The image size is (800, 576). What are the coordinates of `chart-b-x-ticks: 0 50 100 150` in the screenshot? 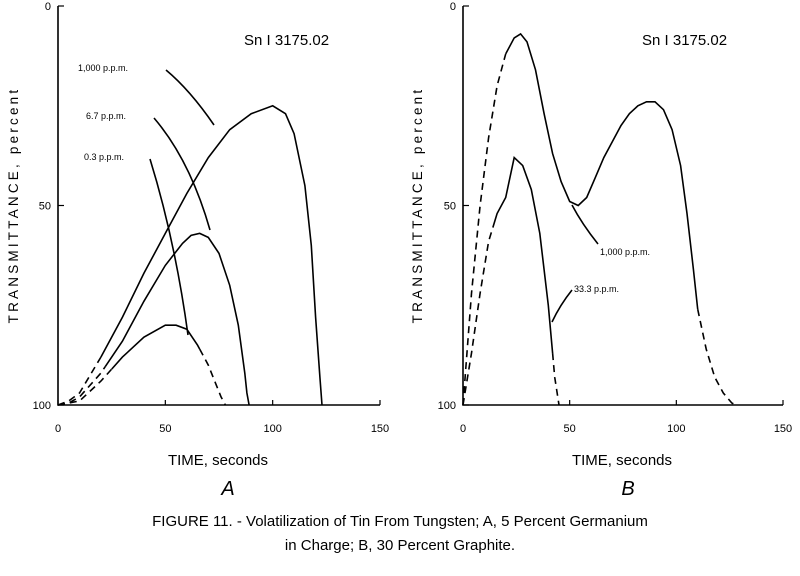 It's located at (626, 417).